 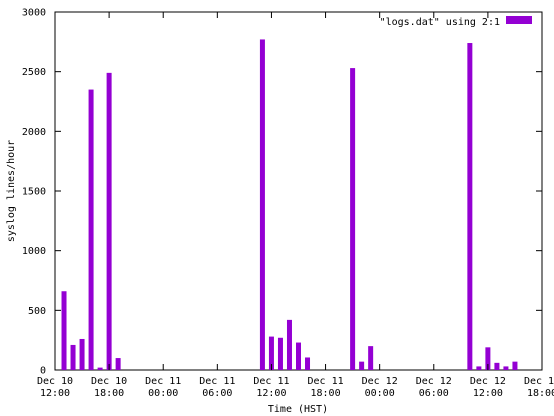 What do you see at coordinates (34, 192) in the screenshot?
I see `y-tick-label: 1500` at bounding box center [34, 192].